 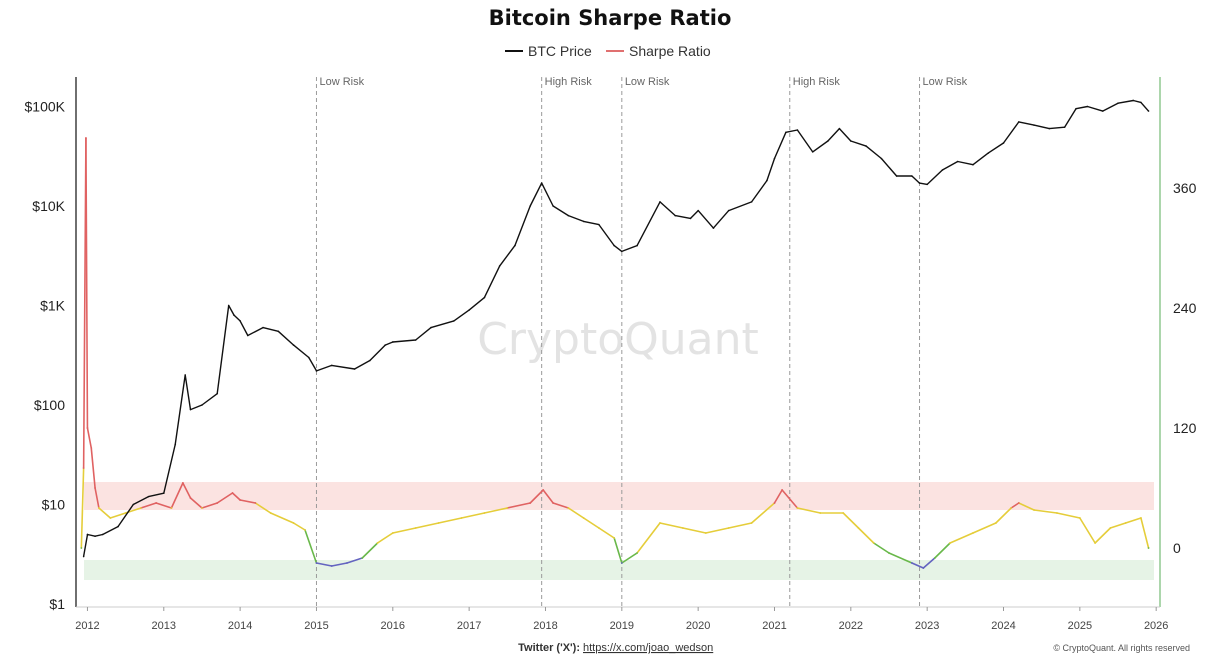 What do you see at coordinates (1185, 188) in the screenshot?
I see `right-tick-label: 360` at bounding box center [1185, 188].